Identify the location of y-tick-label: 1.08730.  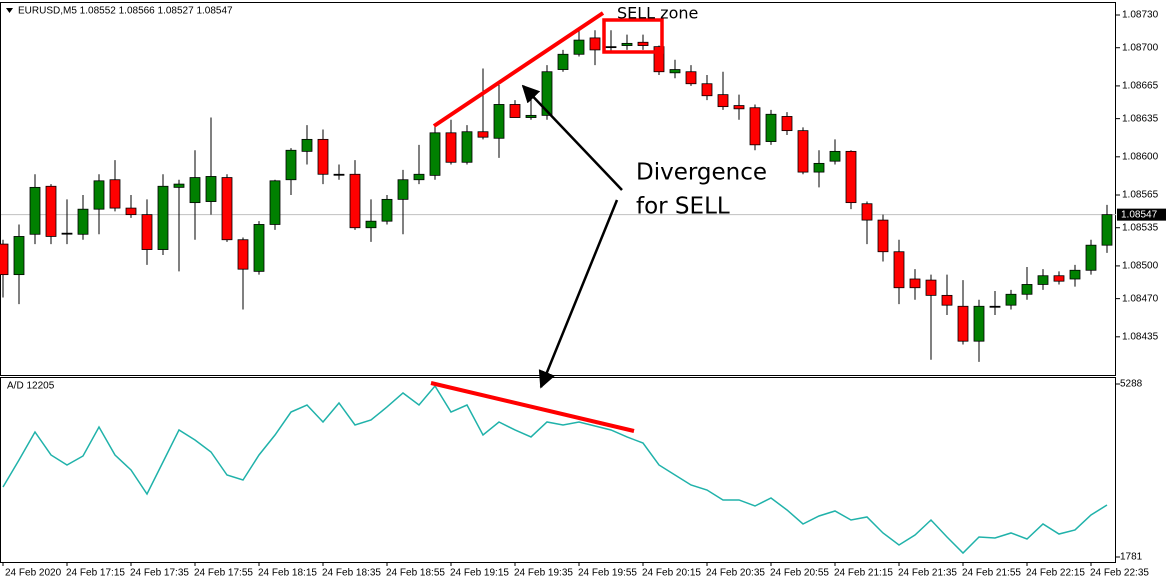
(1140, 15).